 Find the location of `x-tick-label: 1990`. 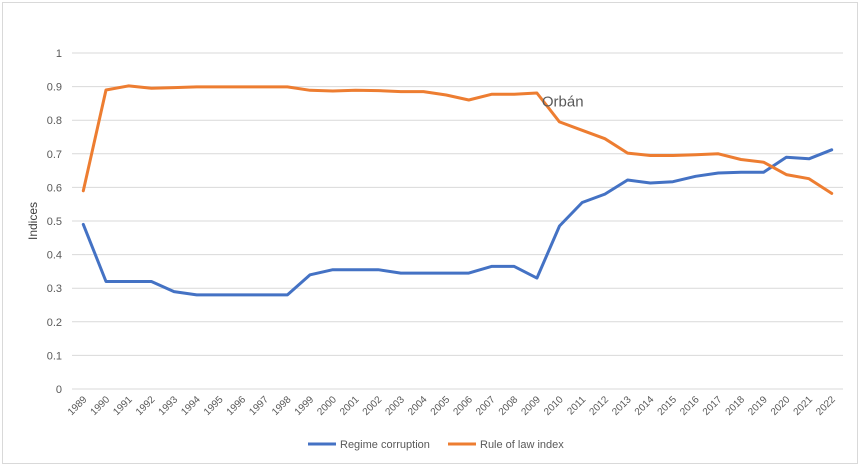

x-tick-label: 1990 is located at coordinates (101, 406).